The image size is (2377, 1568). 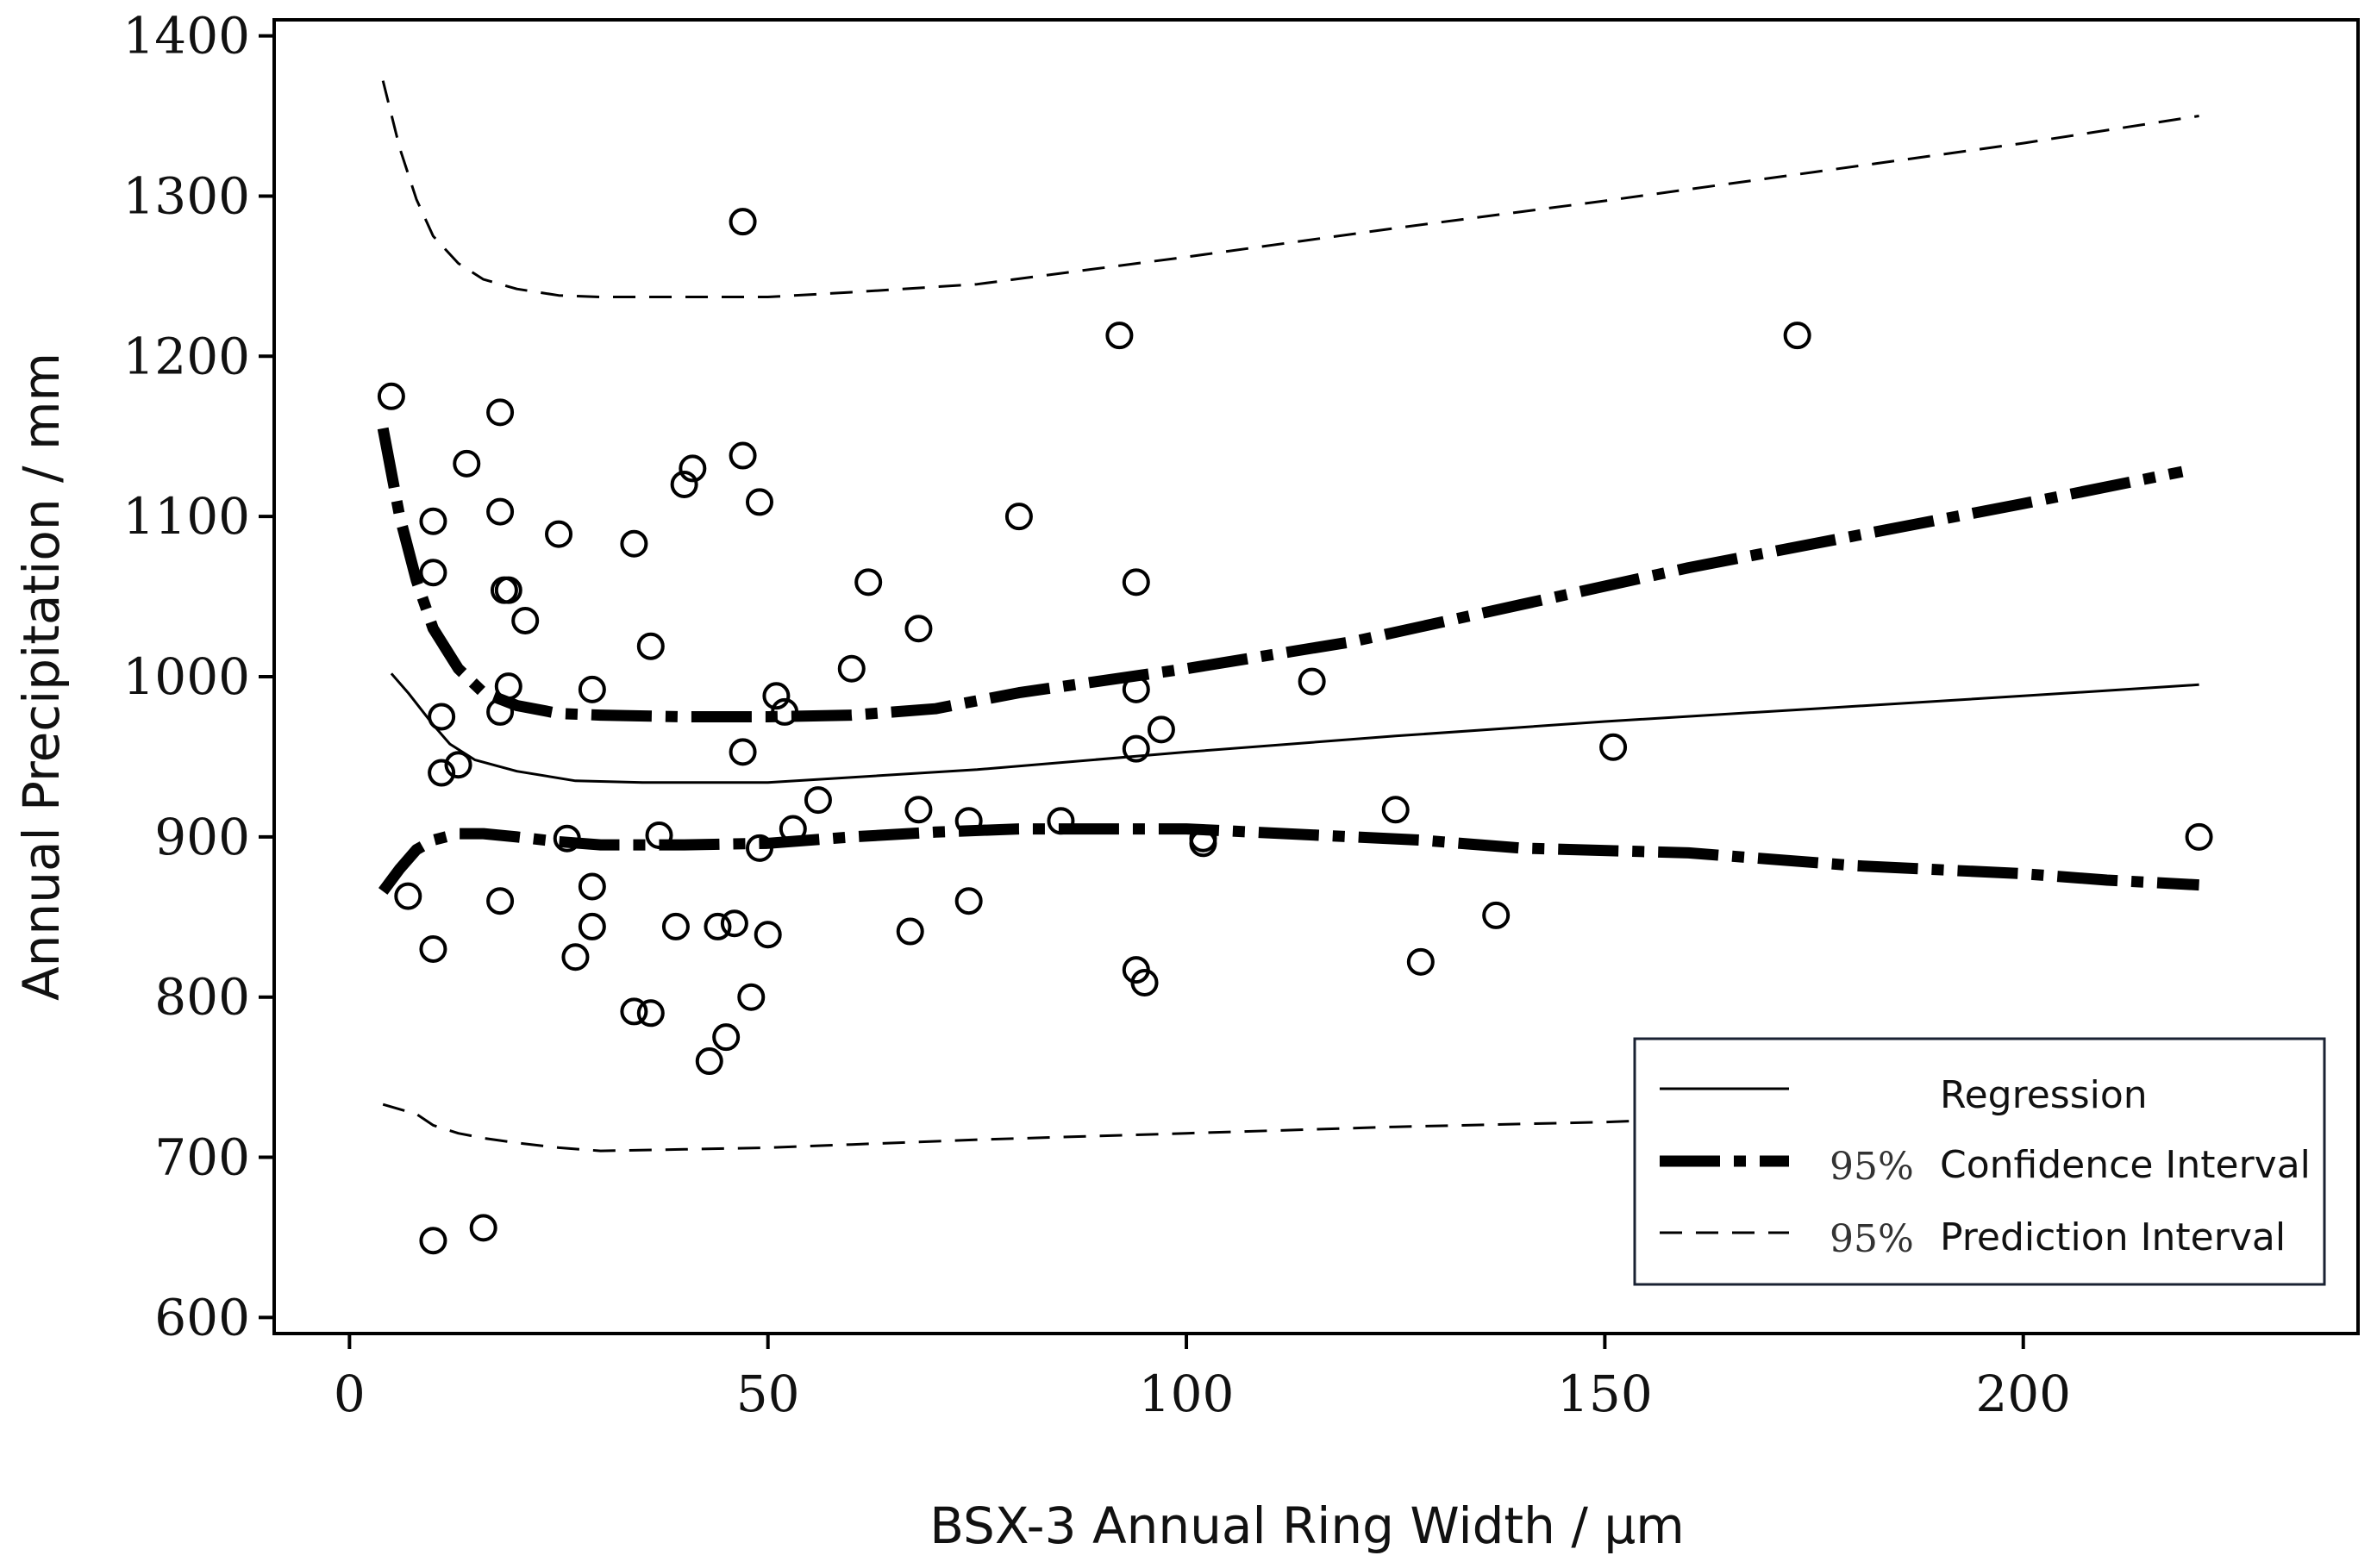 I want to click on y-tick-label-700: 700, so click(x=202, y=1157).